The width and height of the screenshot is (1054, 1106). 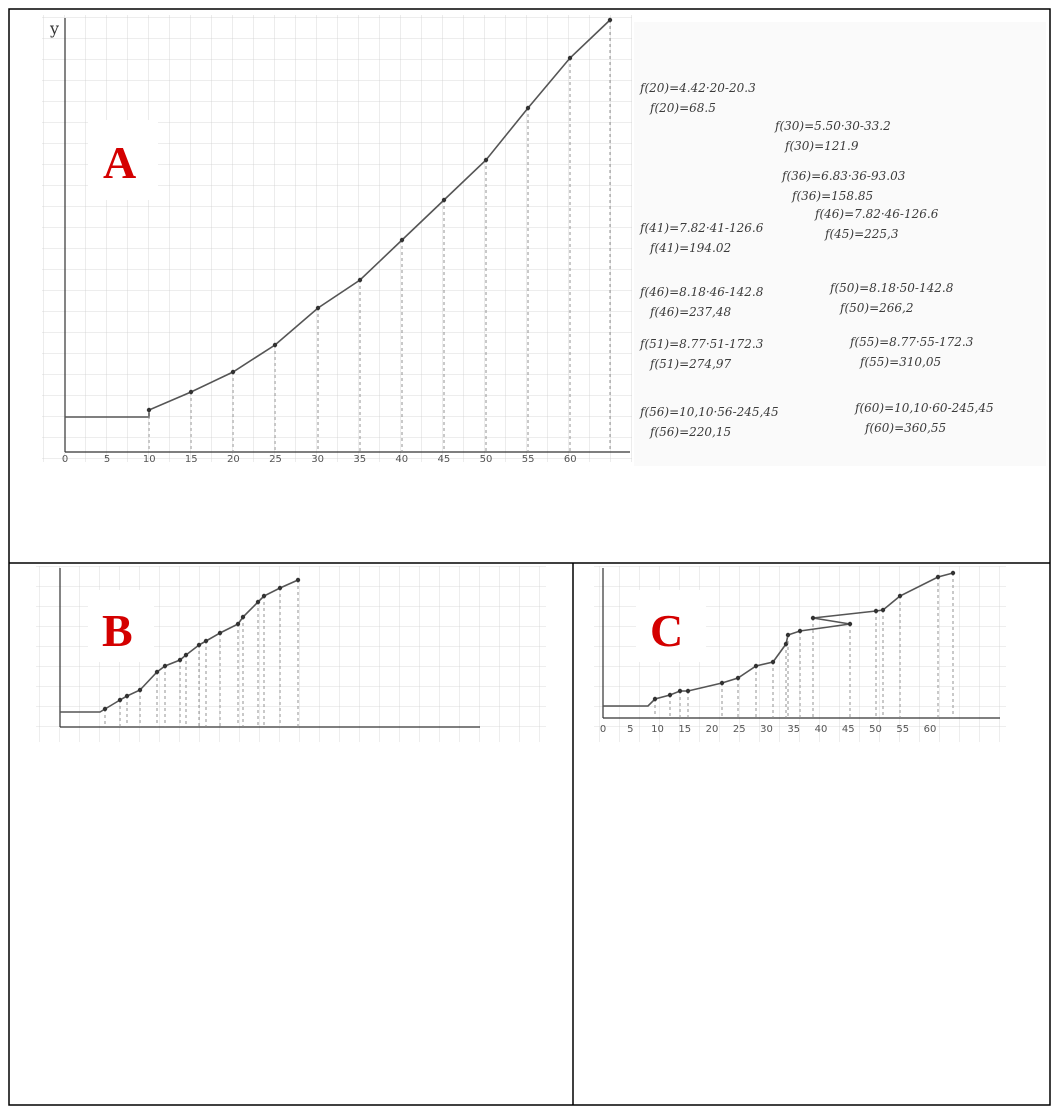 I want to click on note-expression: f(56)=10,10·56-245,45, so click(x=709, y=412).